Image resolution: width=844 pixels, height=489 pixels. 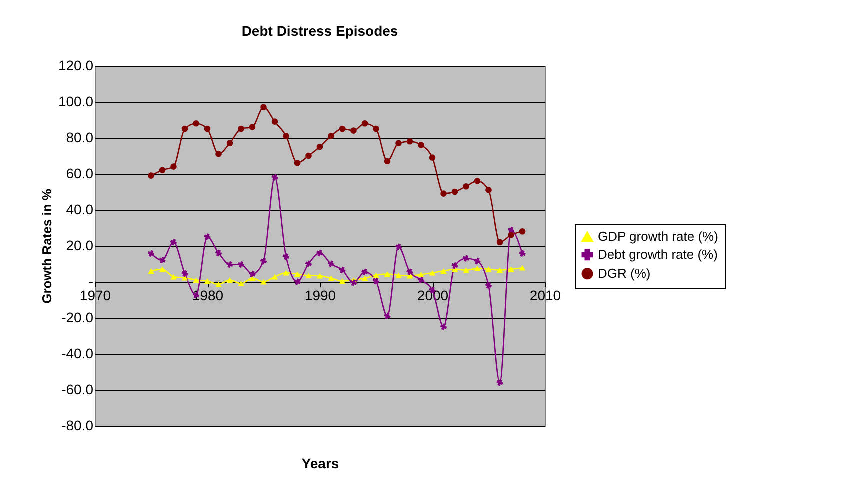 I want to click on x-tick-label: 1970, so click(x=96, y=296).